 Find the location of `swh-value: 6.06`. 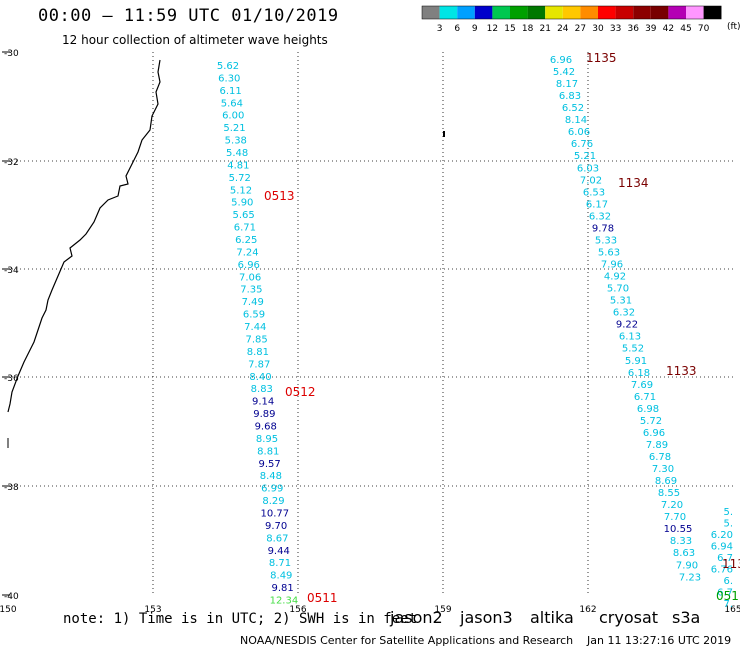

swh-value: 6.06 is located at coordinates (579, 132).